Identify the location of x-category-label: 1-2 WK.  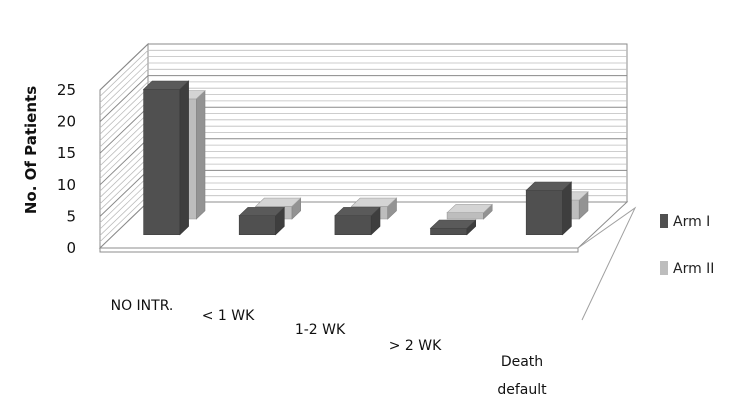
(320, 330).